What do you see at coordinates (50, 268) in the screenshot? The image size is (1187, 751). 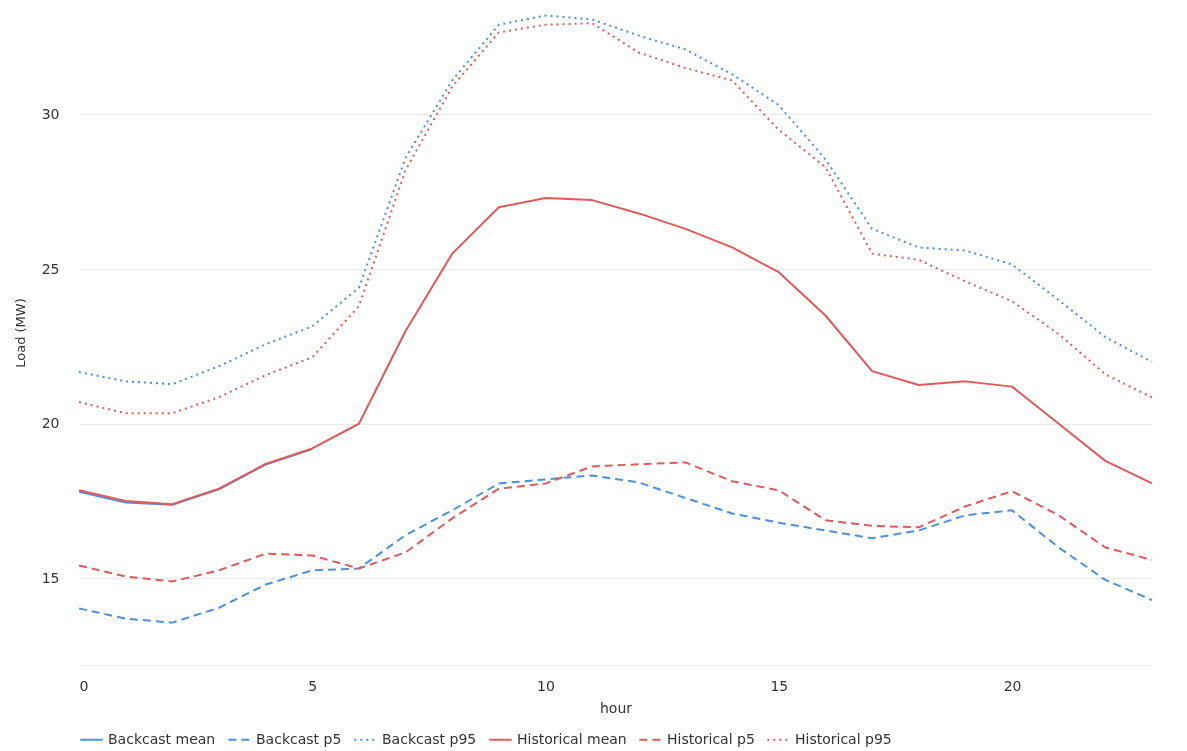 I see `y-tick-label: 25` at bounding box center [50, 268].